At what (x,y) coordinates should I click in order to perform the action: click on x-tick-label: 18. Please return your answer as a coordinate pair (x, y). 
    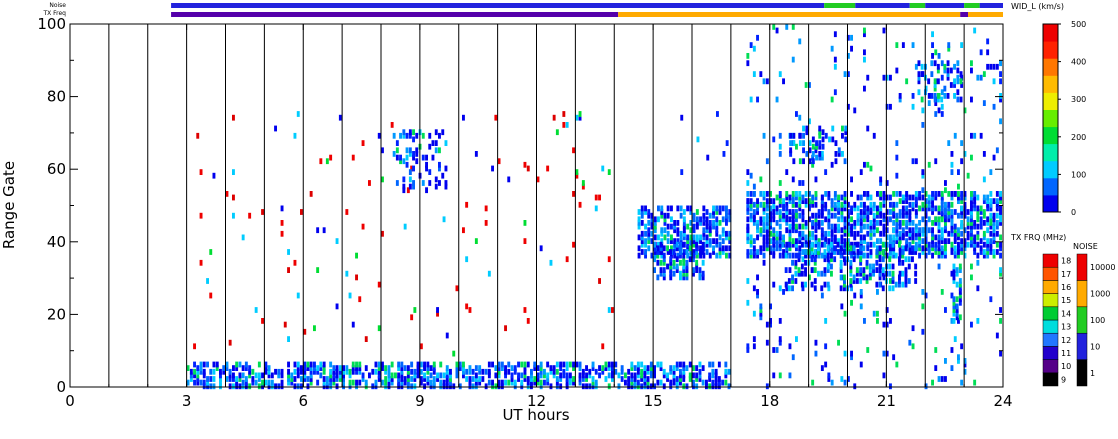
    Looking at the image, I should click on (769, 401).